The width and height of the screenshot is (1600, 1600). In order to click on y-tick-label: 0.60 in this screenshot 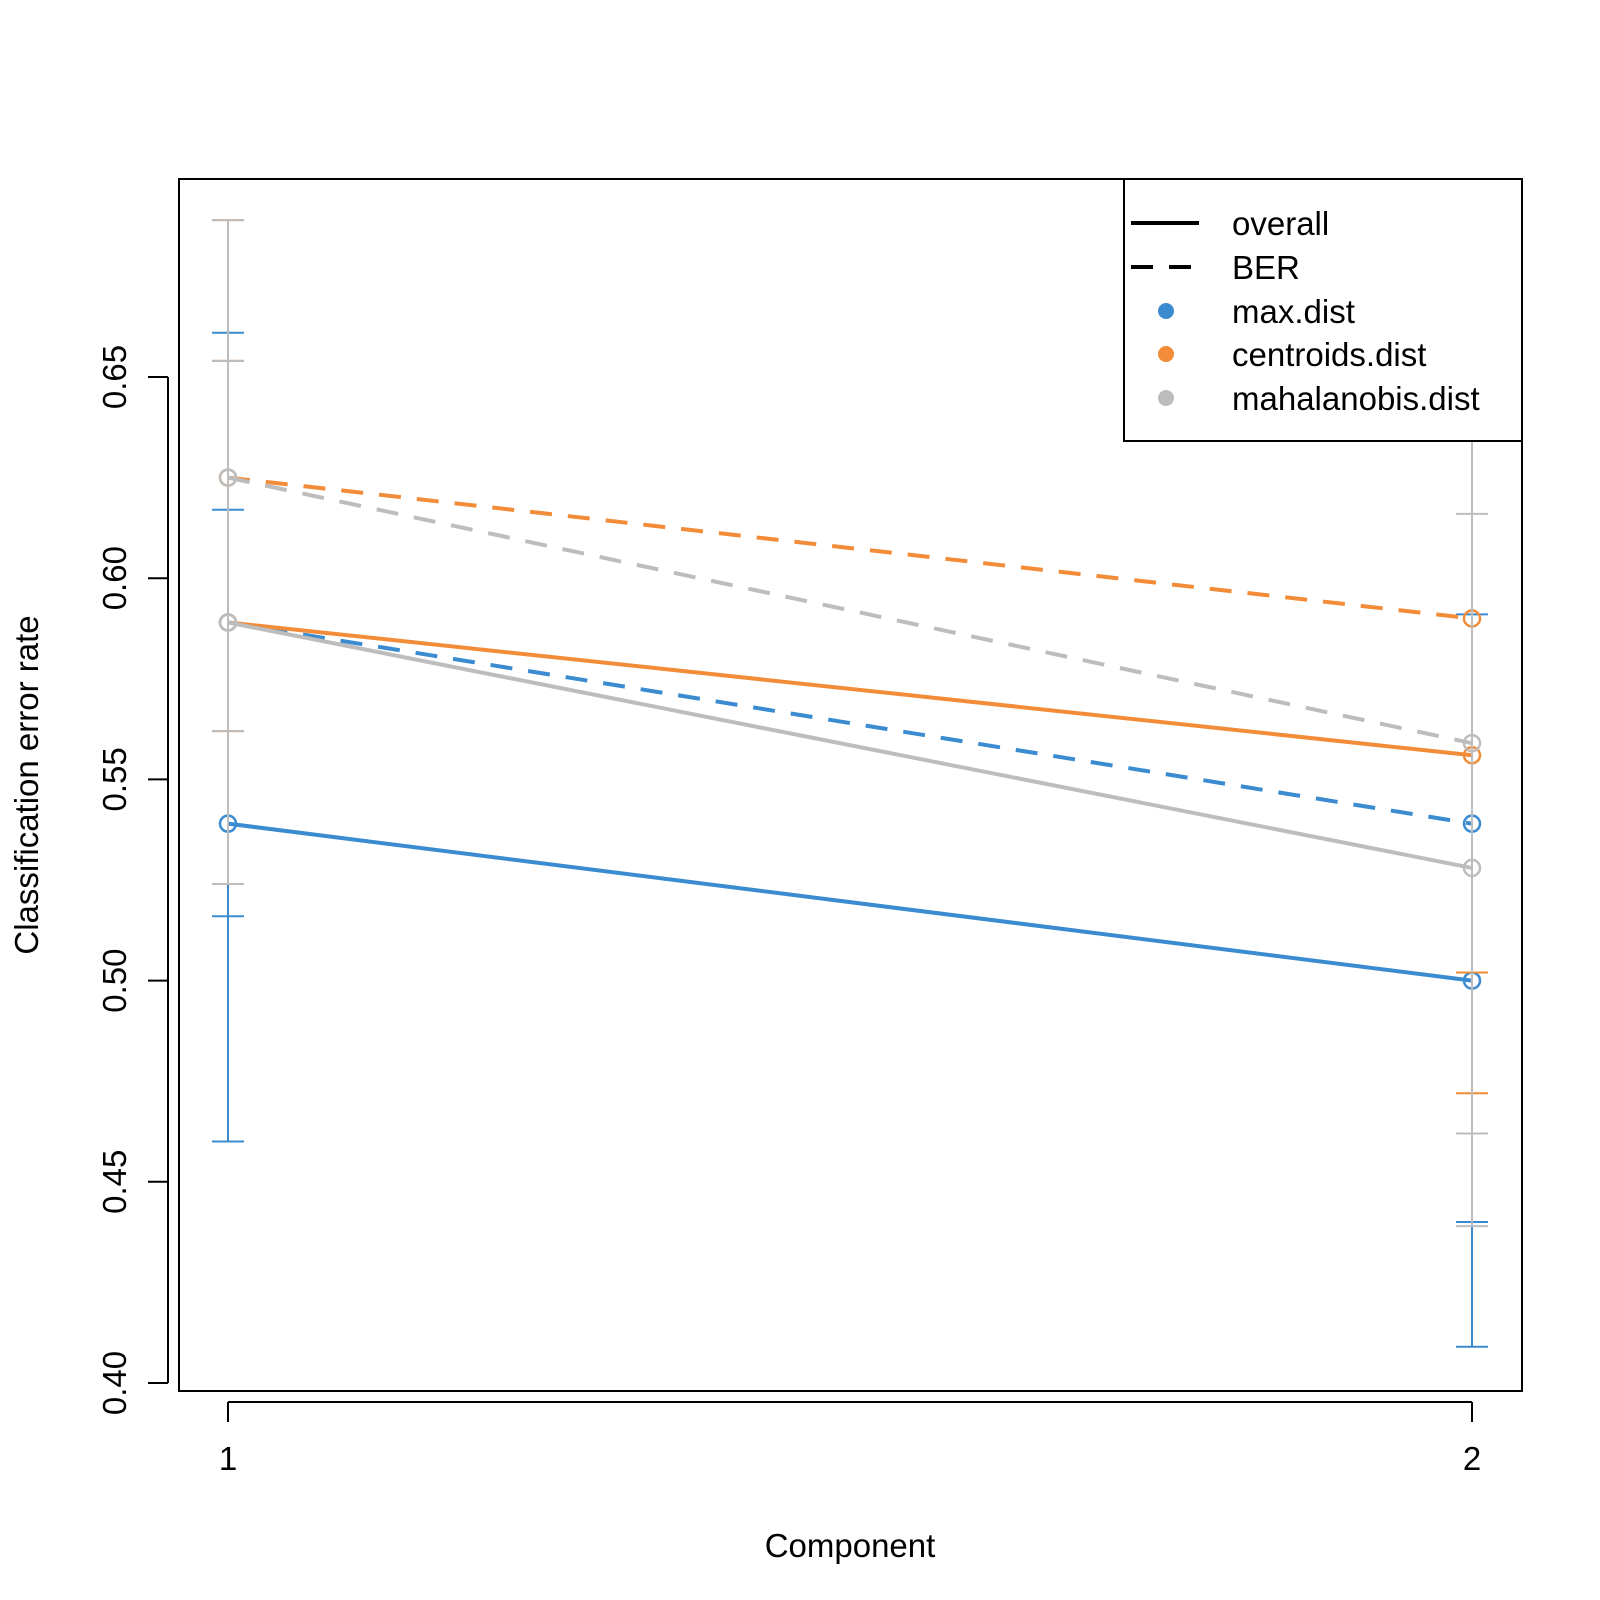, I will do `click(114, 578)`.